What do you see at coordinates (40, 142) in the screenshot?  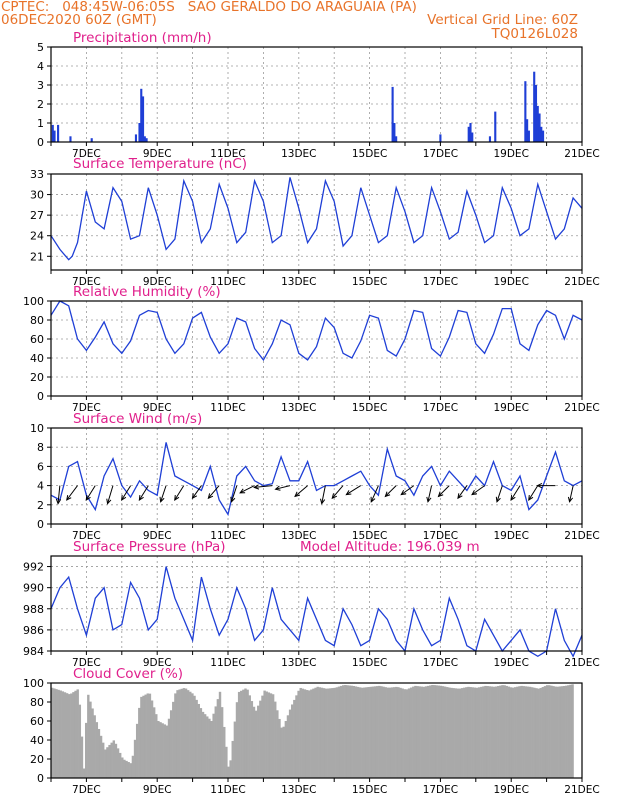 I see `y-tick-label: 0` at bounding box center [40, 142].